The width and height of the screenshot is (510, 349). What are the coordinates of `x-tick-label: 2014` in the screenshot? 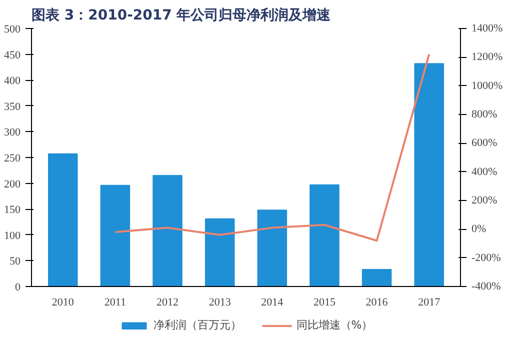 It's located at (272, 302).